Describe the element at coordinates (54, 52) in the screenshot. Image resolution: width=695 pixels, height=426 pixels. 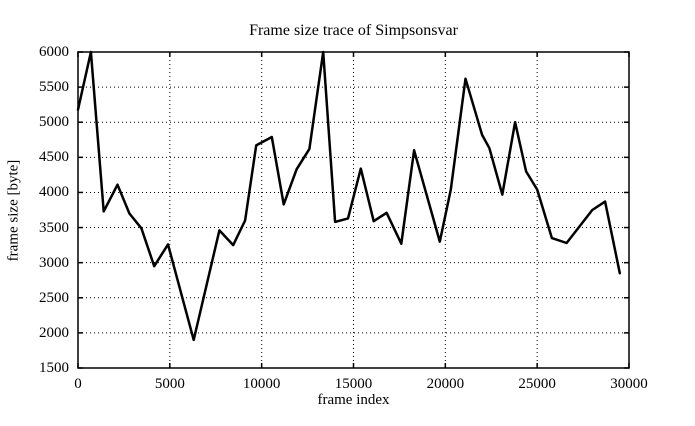
I see `y-tick-label: 6000` at that location.